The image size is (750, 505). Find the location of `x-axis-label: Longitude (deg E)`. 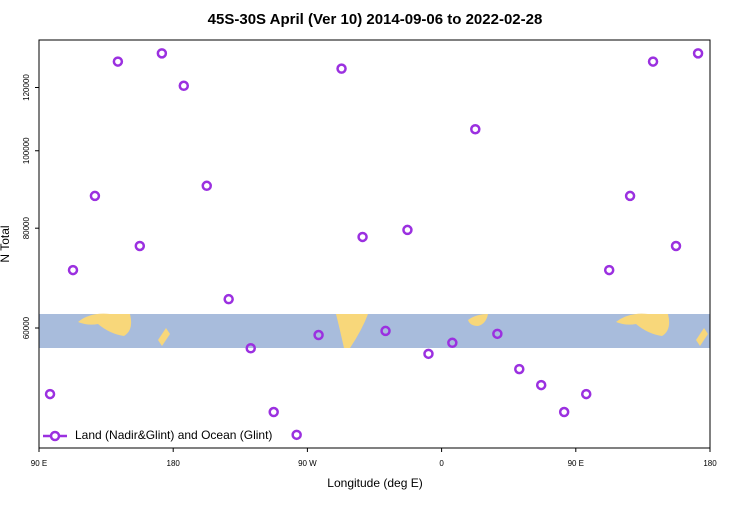

x-axis-label: Longitude (deg E) is located at coordinates (374, 483).